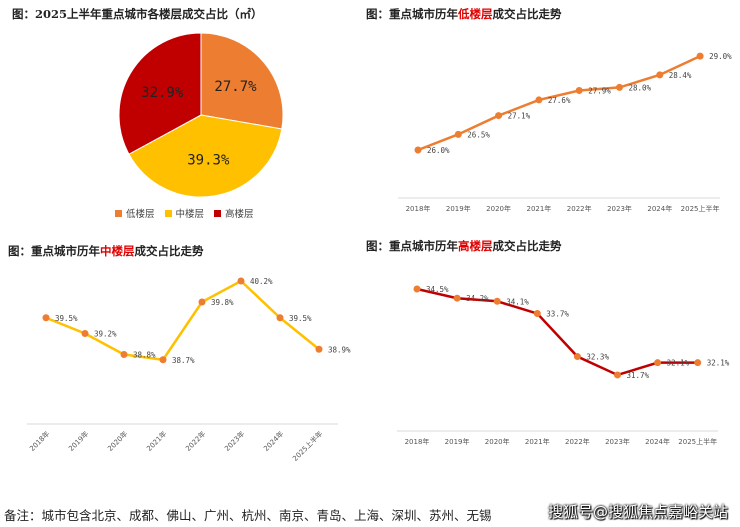 This screenshot has height=527, width=740. Describe the element at coordinates (190, 214) in the screenshot. I see `legend-label: 中楼层` at that location.